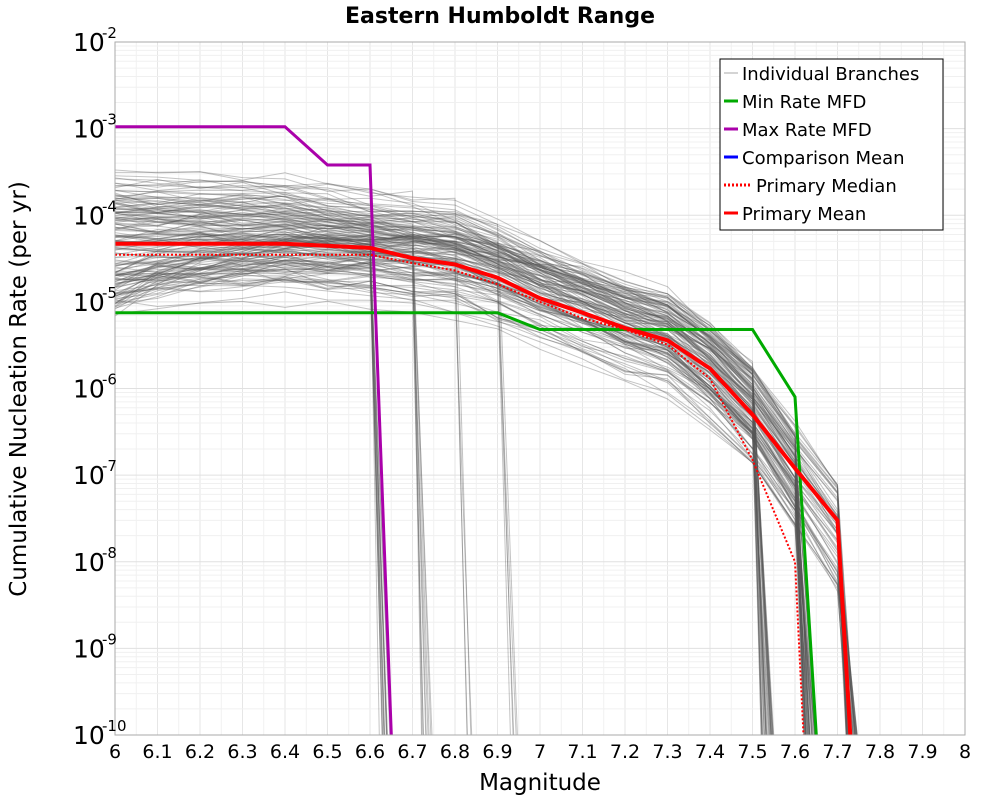 Image resolution: width=1000 pixels, height=800 pixels. Describe the element at coordinates (109, 293) in the screenshot. I see `y-tick-exponent: -5` at that location.